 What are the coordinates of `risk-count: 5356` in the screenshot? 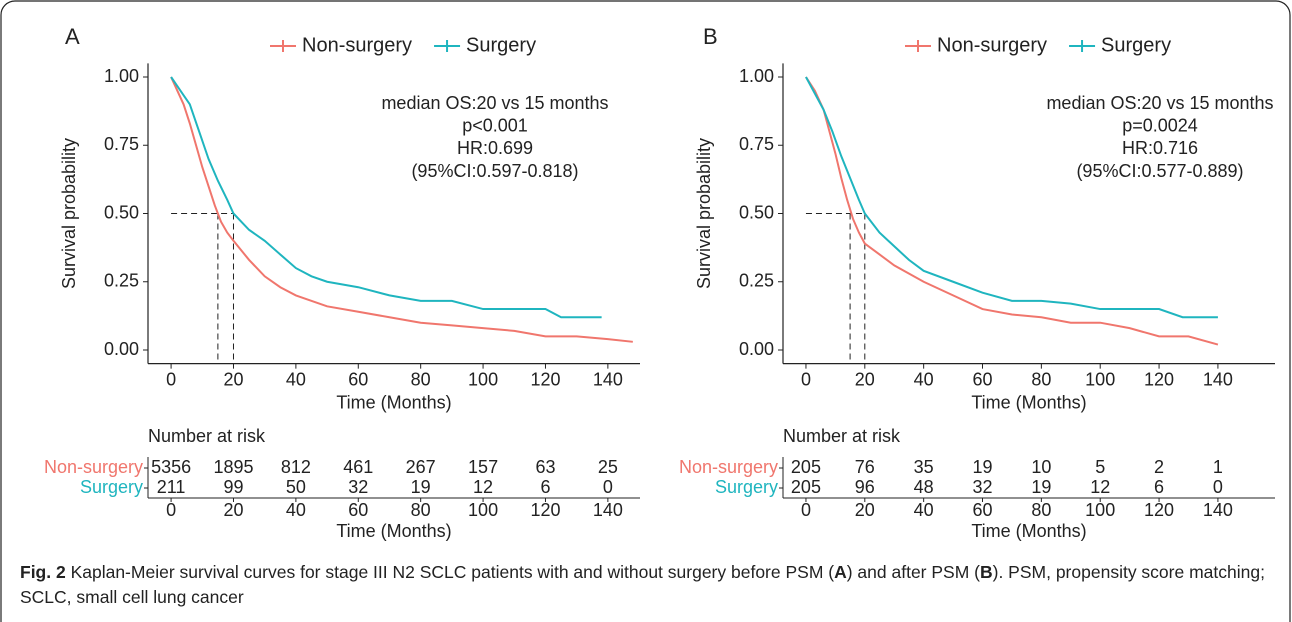 It's located at (171, 467).